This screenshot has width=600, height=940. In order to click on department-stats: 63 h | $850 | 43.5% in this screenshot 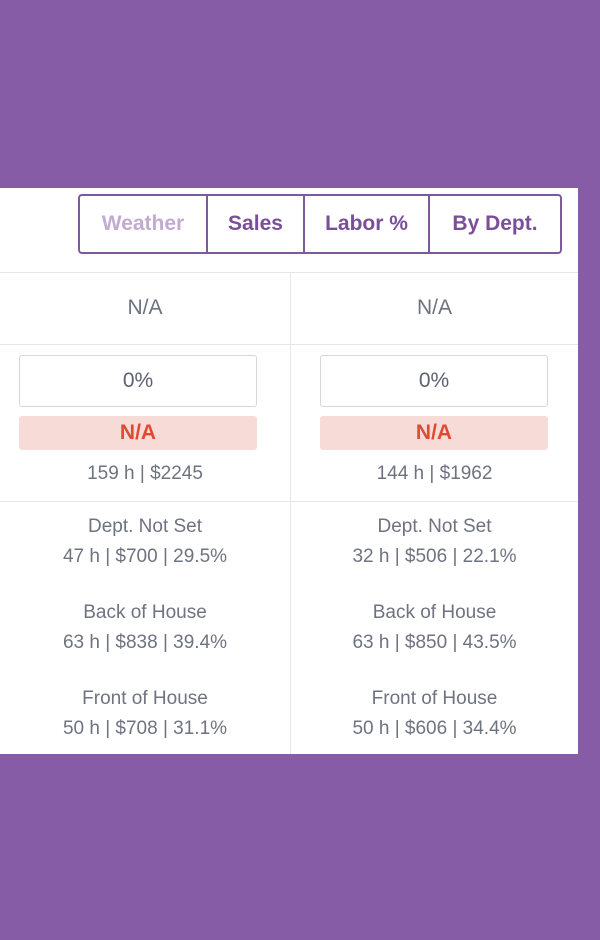, I will do `click(434, 642)`.